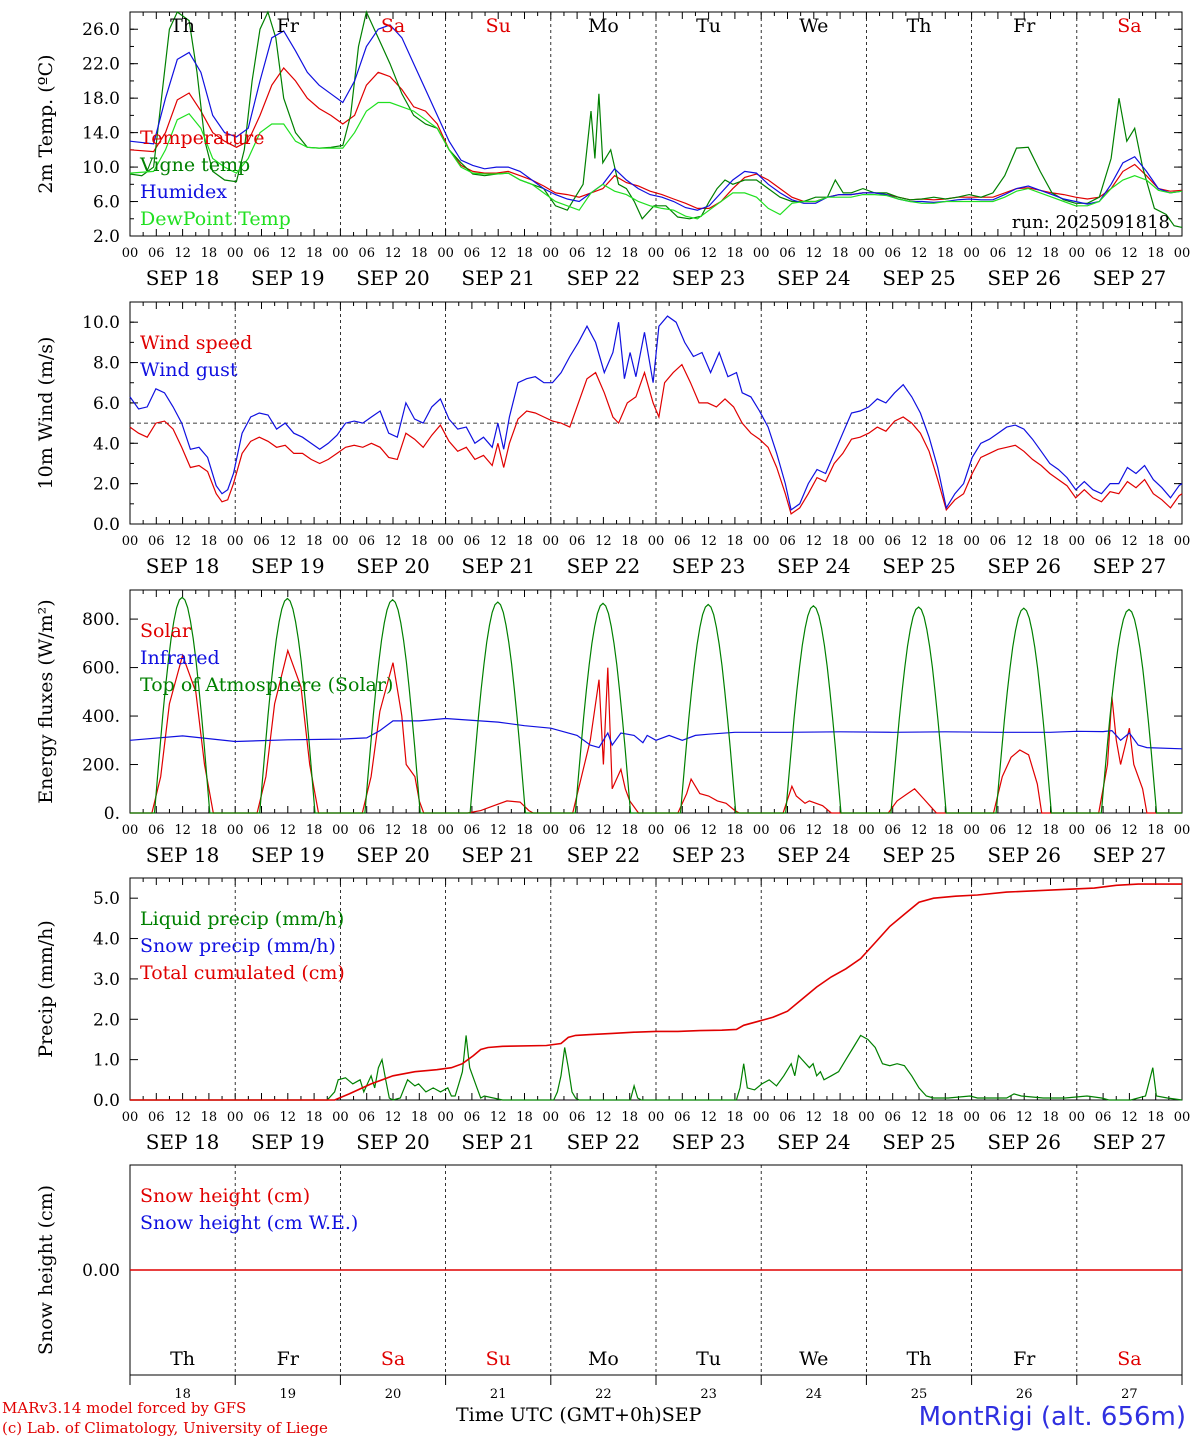  I want to click on legend-solar: Solar, so click(166, 631).